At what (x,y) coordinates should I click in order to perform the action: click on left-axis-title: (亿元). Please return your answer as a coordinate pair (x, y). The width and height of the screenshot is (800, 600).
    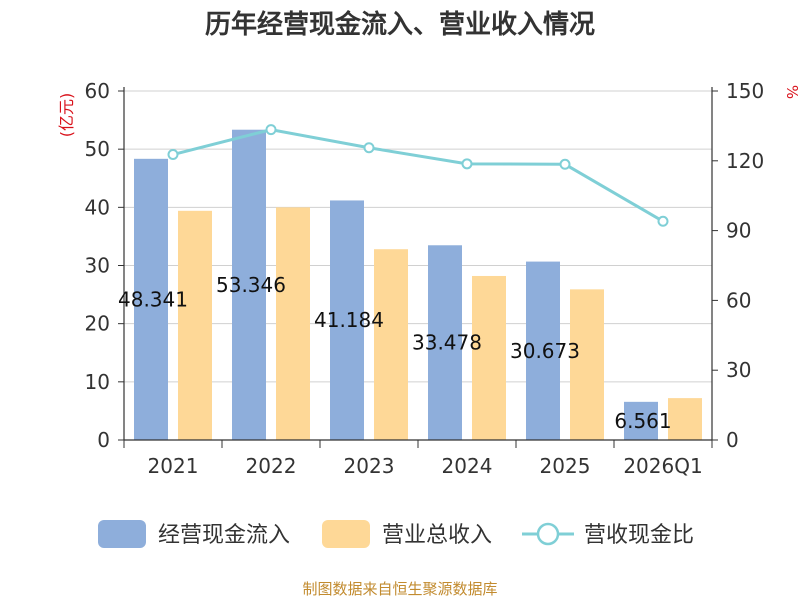
    Looking at the image, I should click on (66, 115).